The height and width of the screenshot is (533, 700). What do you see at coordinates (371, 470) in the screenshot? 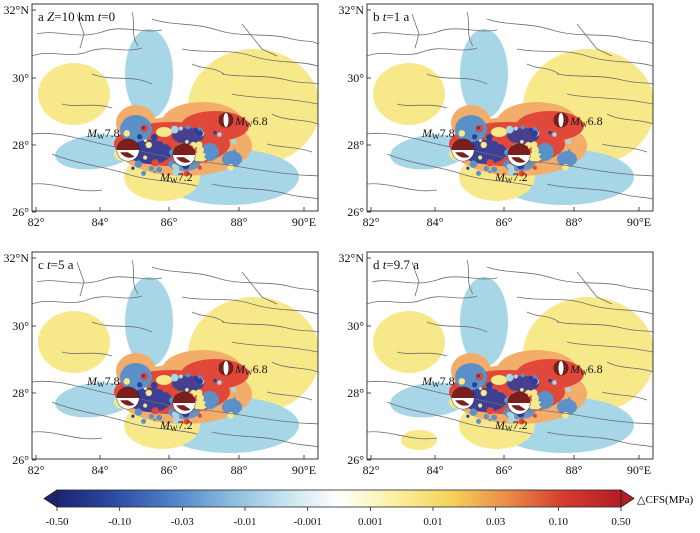
I see `x-tick-label: 82°` at bounding box center [371, 470].